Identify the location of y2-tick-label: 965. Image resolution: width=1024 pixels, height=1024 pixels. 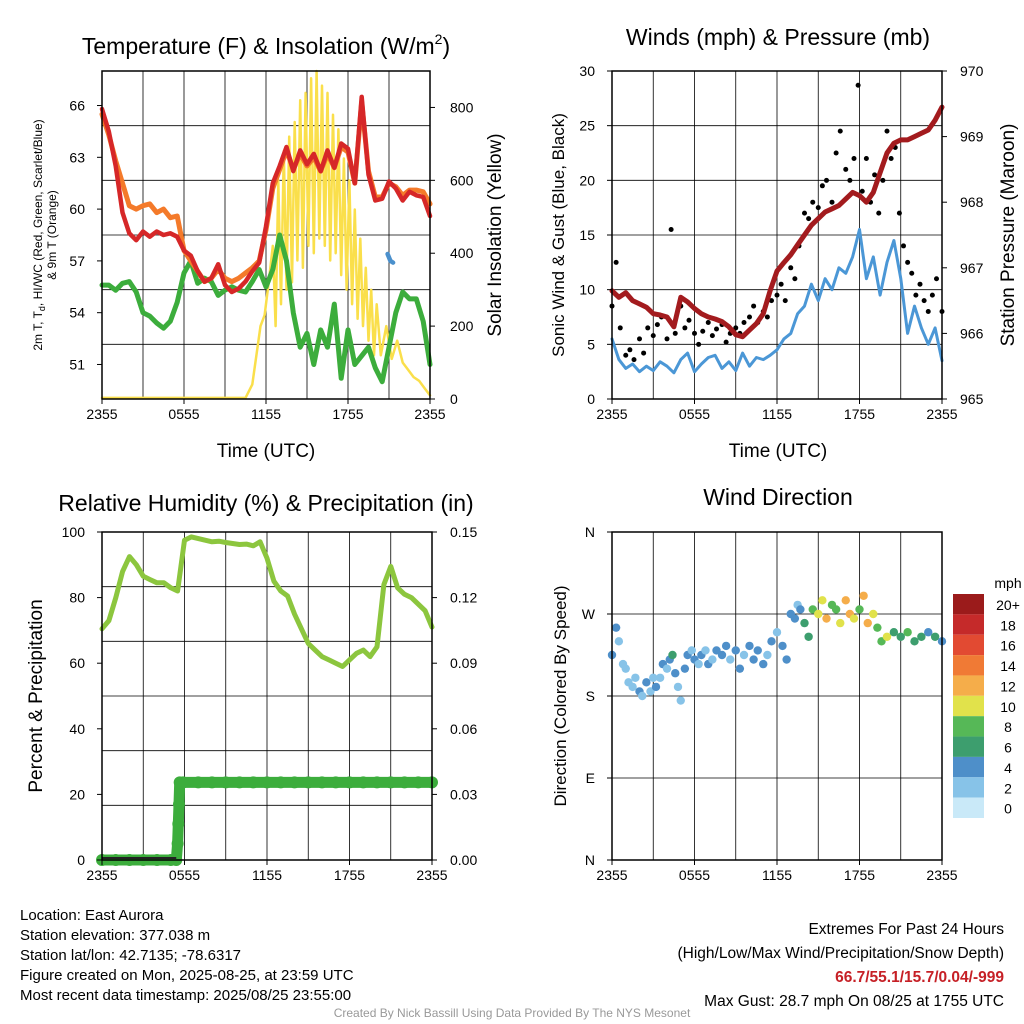
(972, 399).